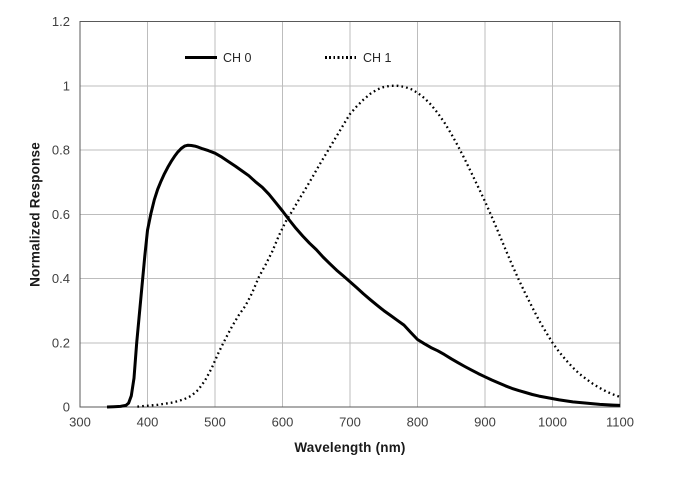 The image size is (674, 487). I want to click on x-tick-label: 300, so click(80, 422).